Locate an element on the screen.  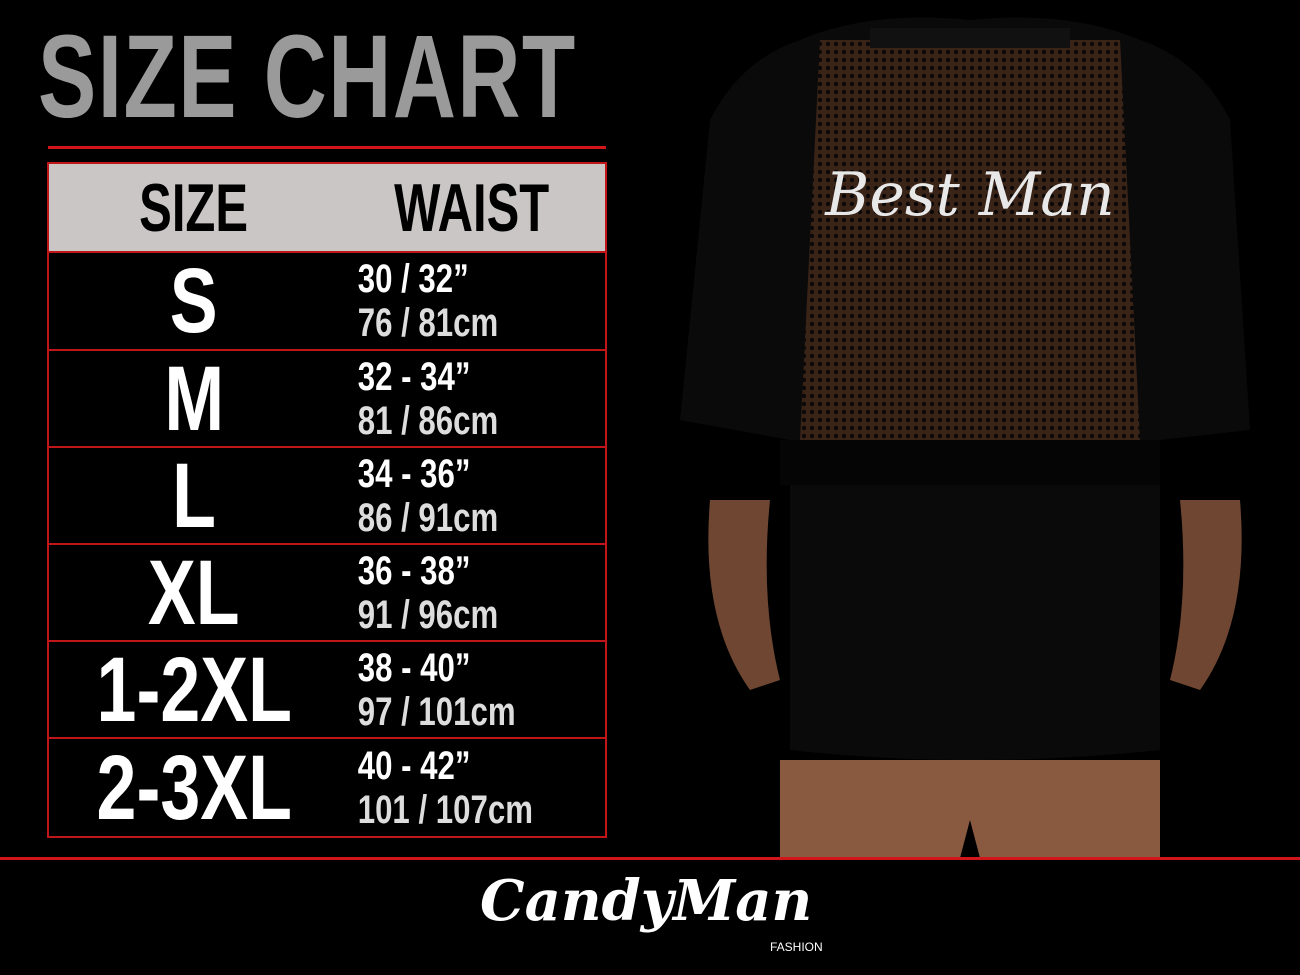
brand-name: CandyMan is located at coordinates (646, 901).